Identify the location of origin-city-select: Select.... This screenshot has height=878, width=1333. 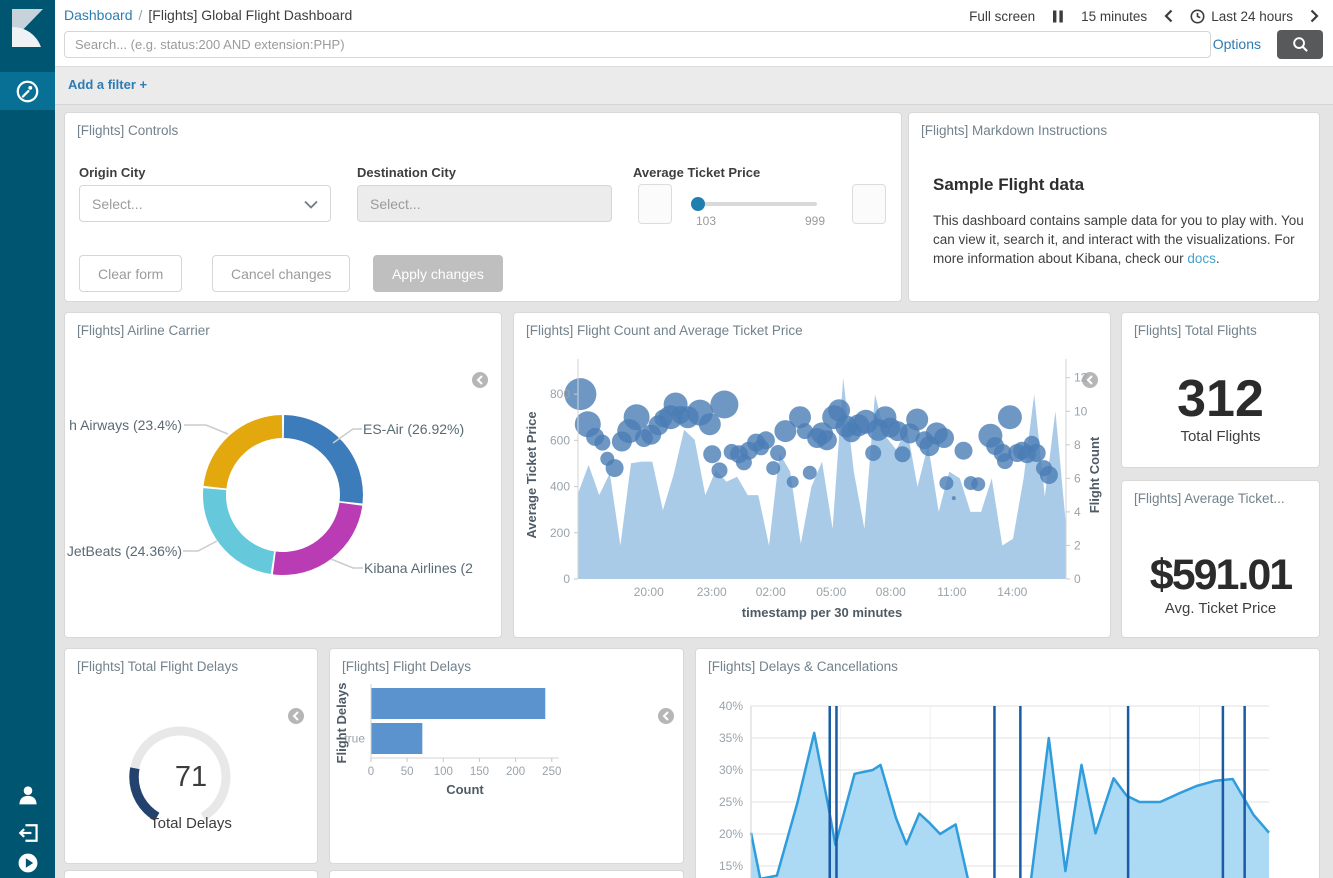
(205, 203).